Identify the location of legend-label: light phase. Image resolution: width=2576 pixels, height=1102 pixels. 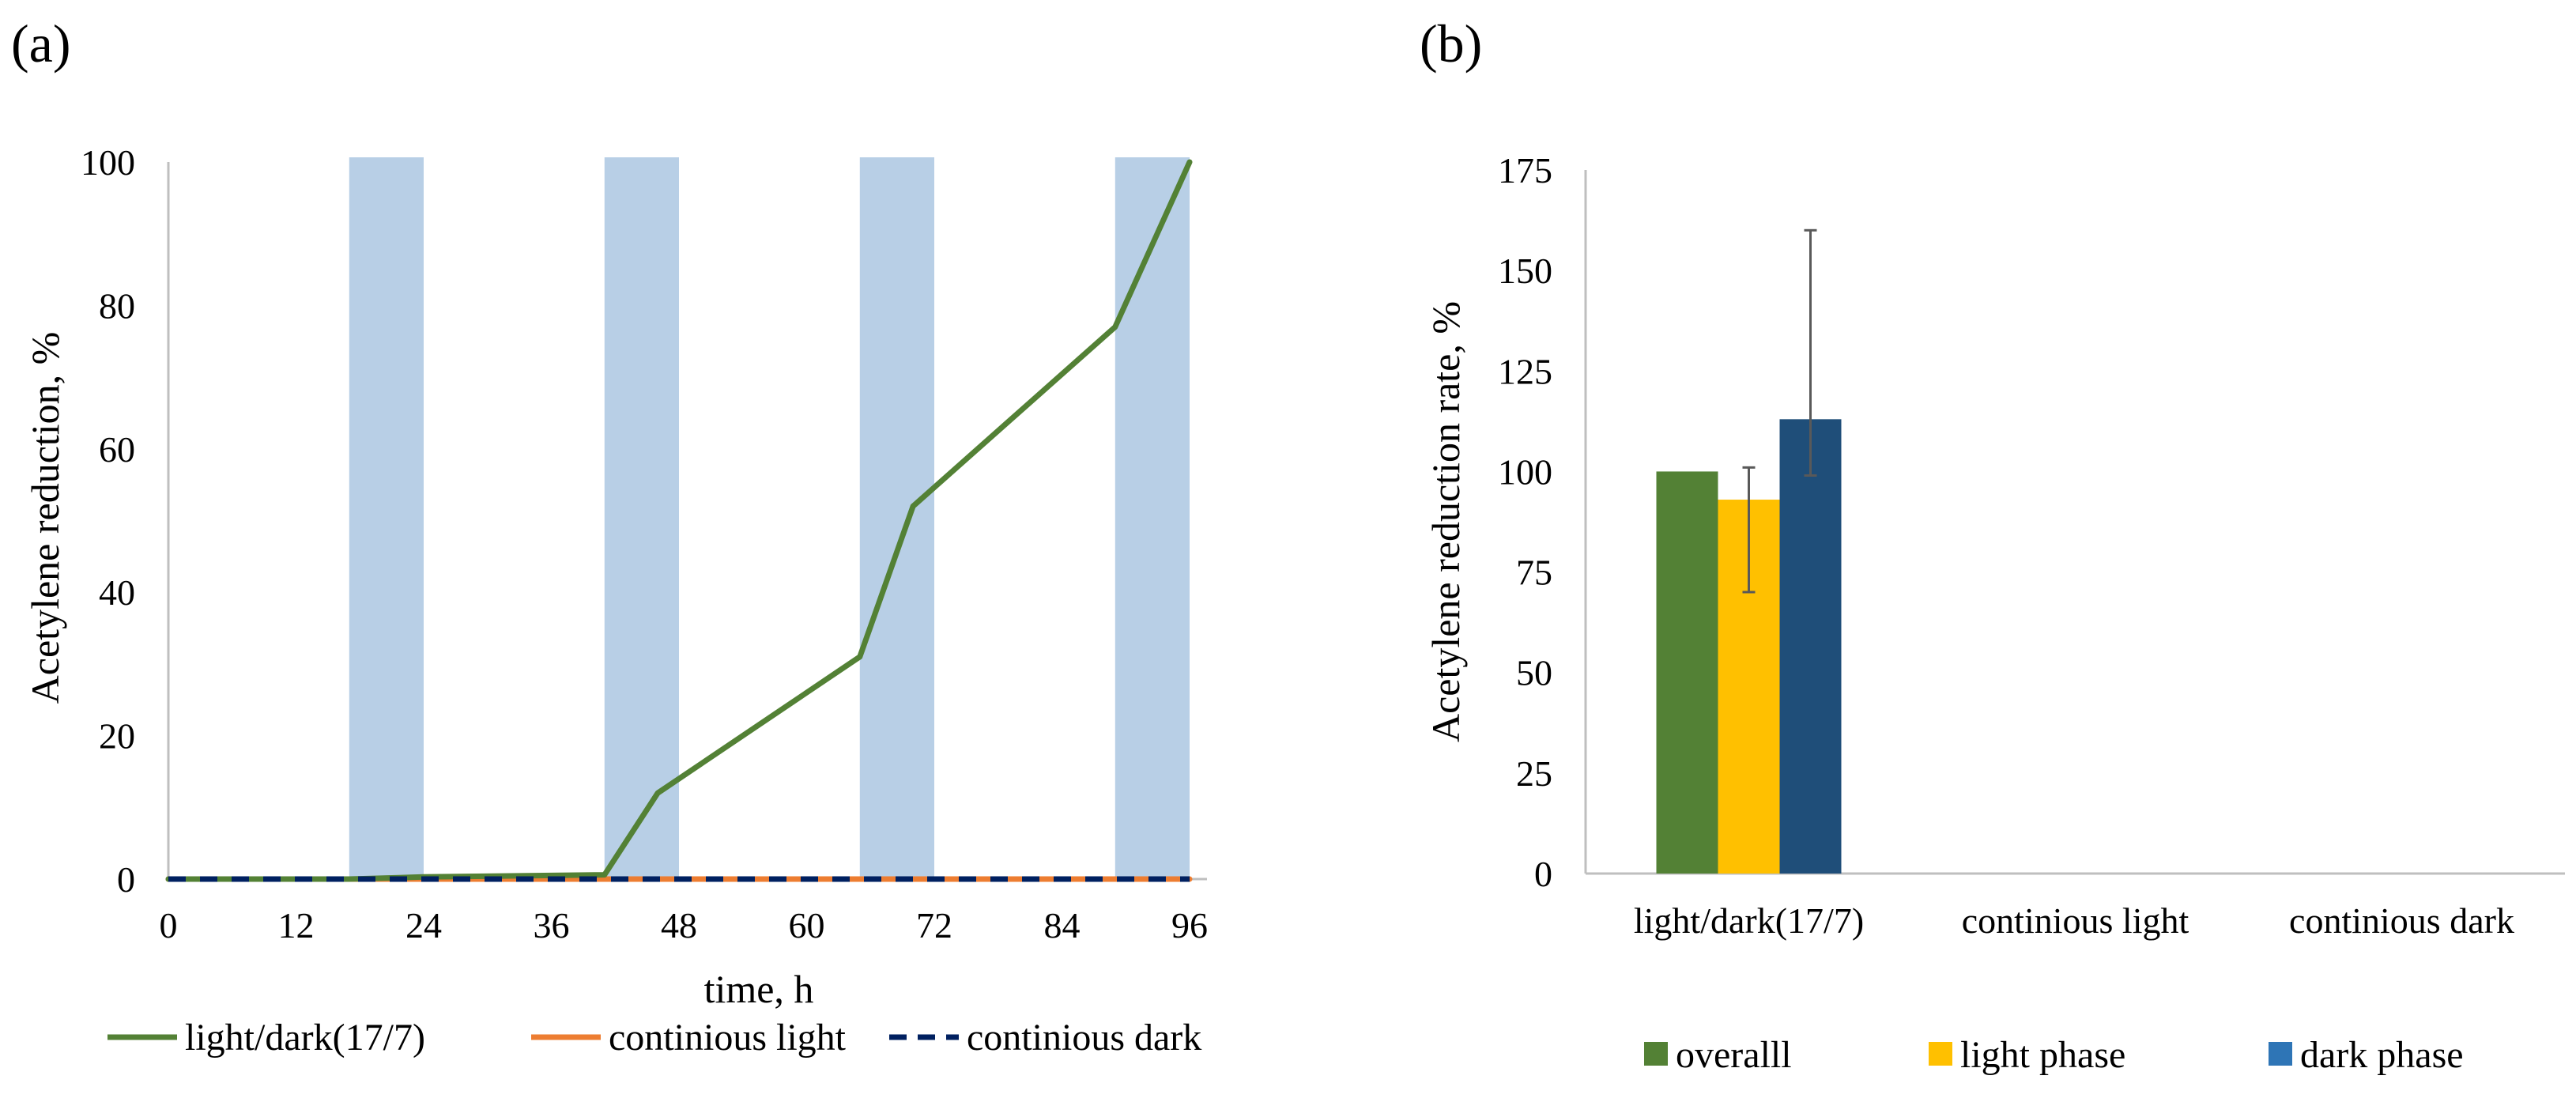
(2043, 1055).